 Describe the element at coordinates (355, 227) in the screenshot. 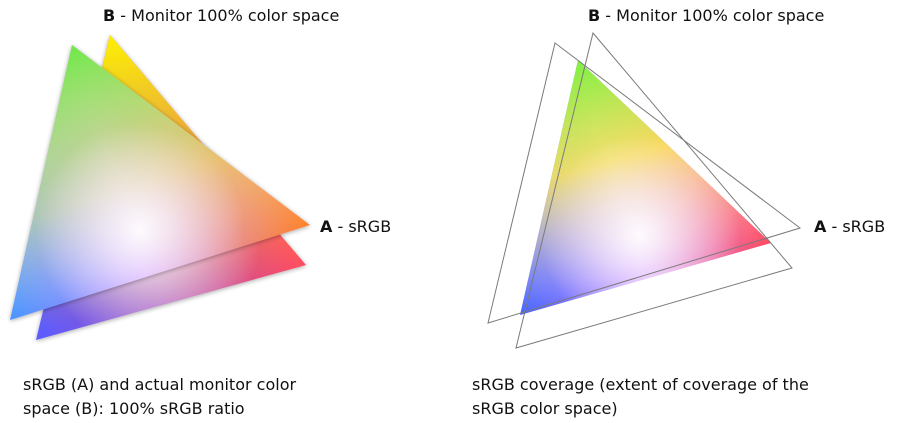

I see `left-label-a: A - sRGB` at that location.